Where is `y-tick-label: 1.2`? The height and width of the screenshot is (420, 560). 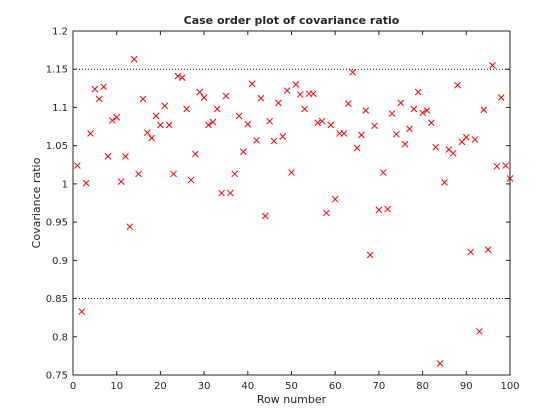
y-tick-label: 1.2 is located at coordinates (60, 32).